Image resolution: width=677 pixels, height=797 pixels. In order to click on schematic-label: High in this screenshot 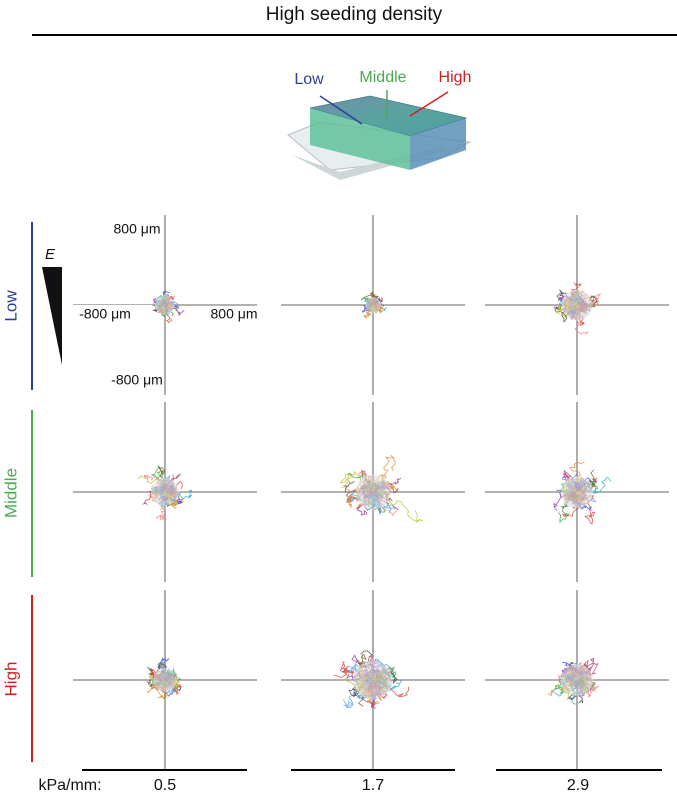, I will do `click(455, 77)`.